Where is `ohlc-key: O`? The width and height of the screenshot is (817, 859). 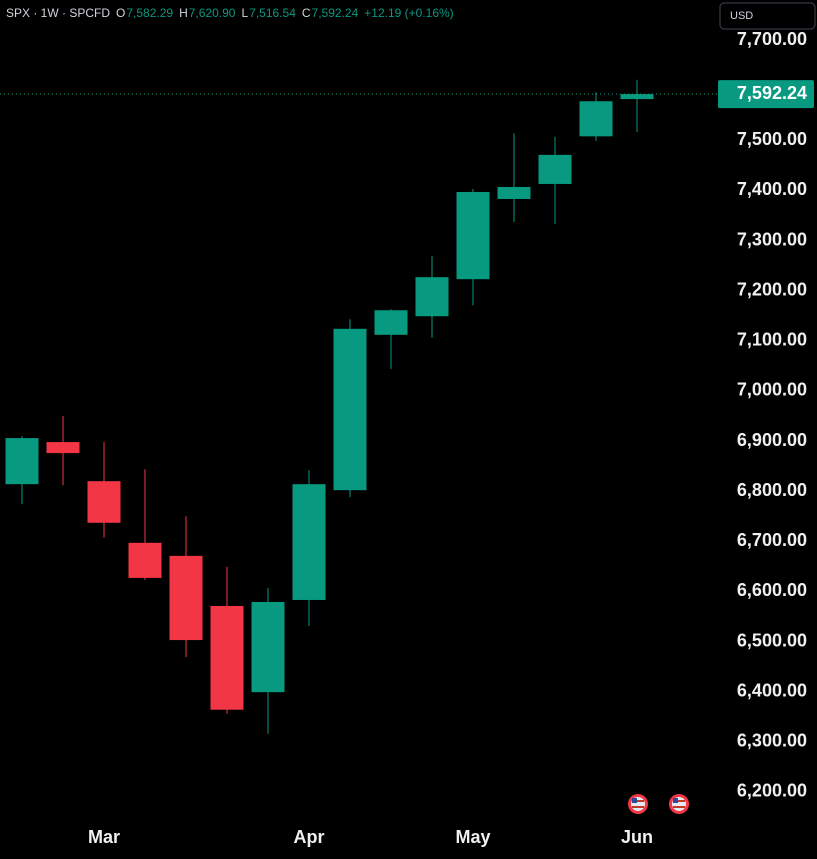
ohlc-key: O is located at coordinates (120, 13).